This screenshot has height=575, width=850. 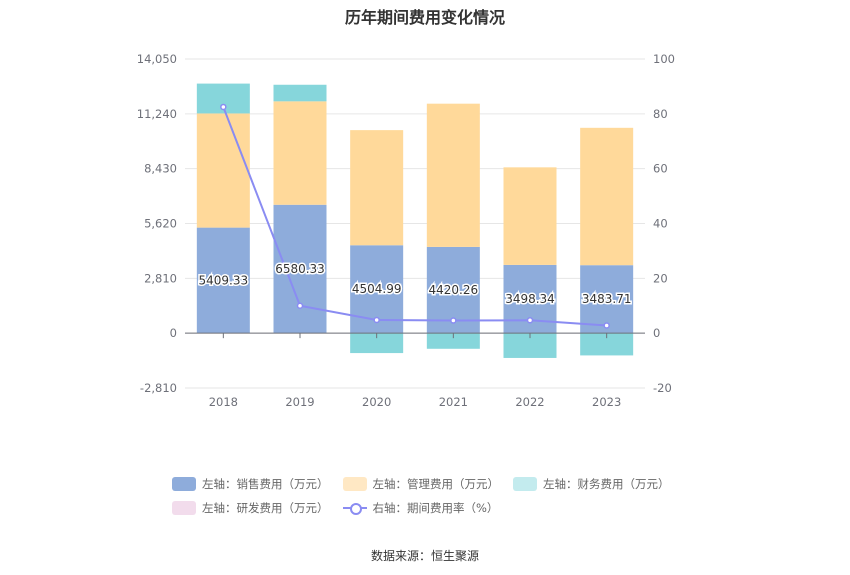 I want to click on x-tick-label: 2021, so click(x=453, y=402).